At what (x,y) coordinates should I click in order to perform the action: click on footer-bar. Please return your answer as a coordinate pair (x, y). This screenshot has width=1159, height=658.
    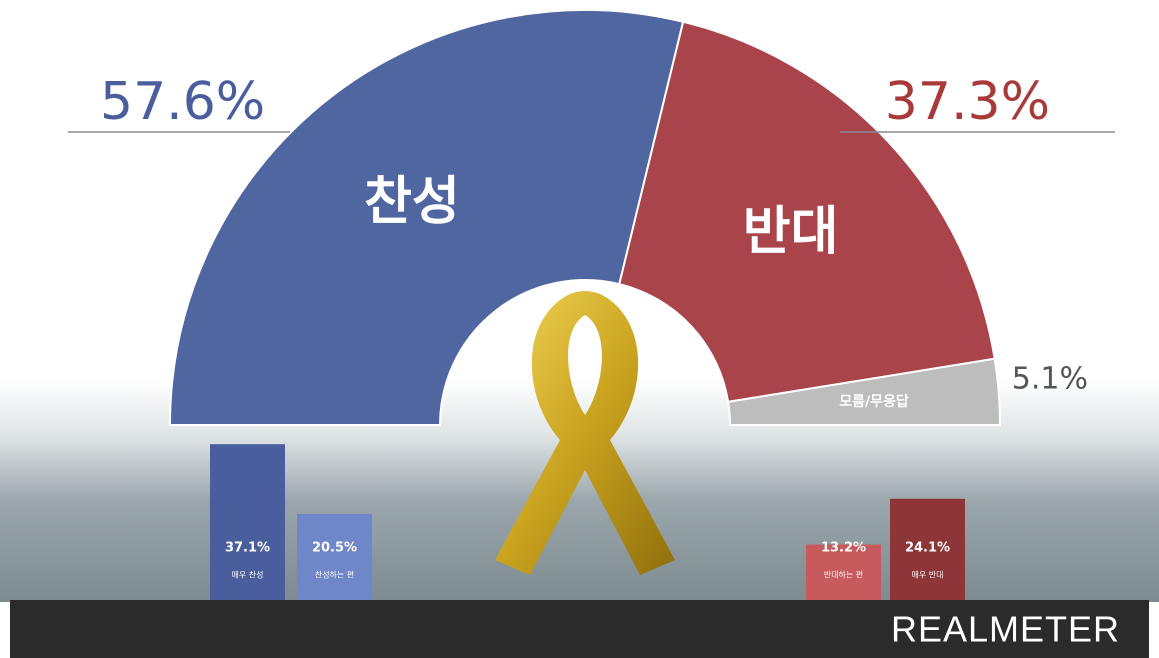
    Looking at the image, I should click on (579, 629).